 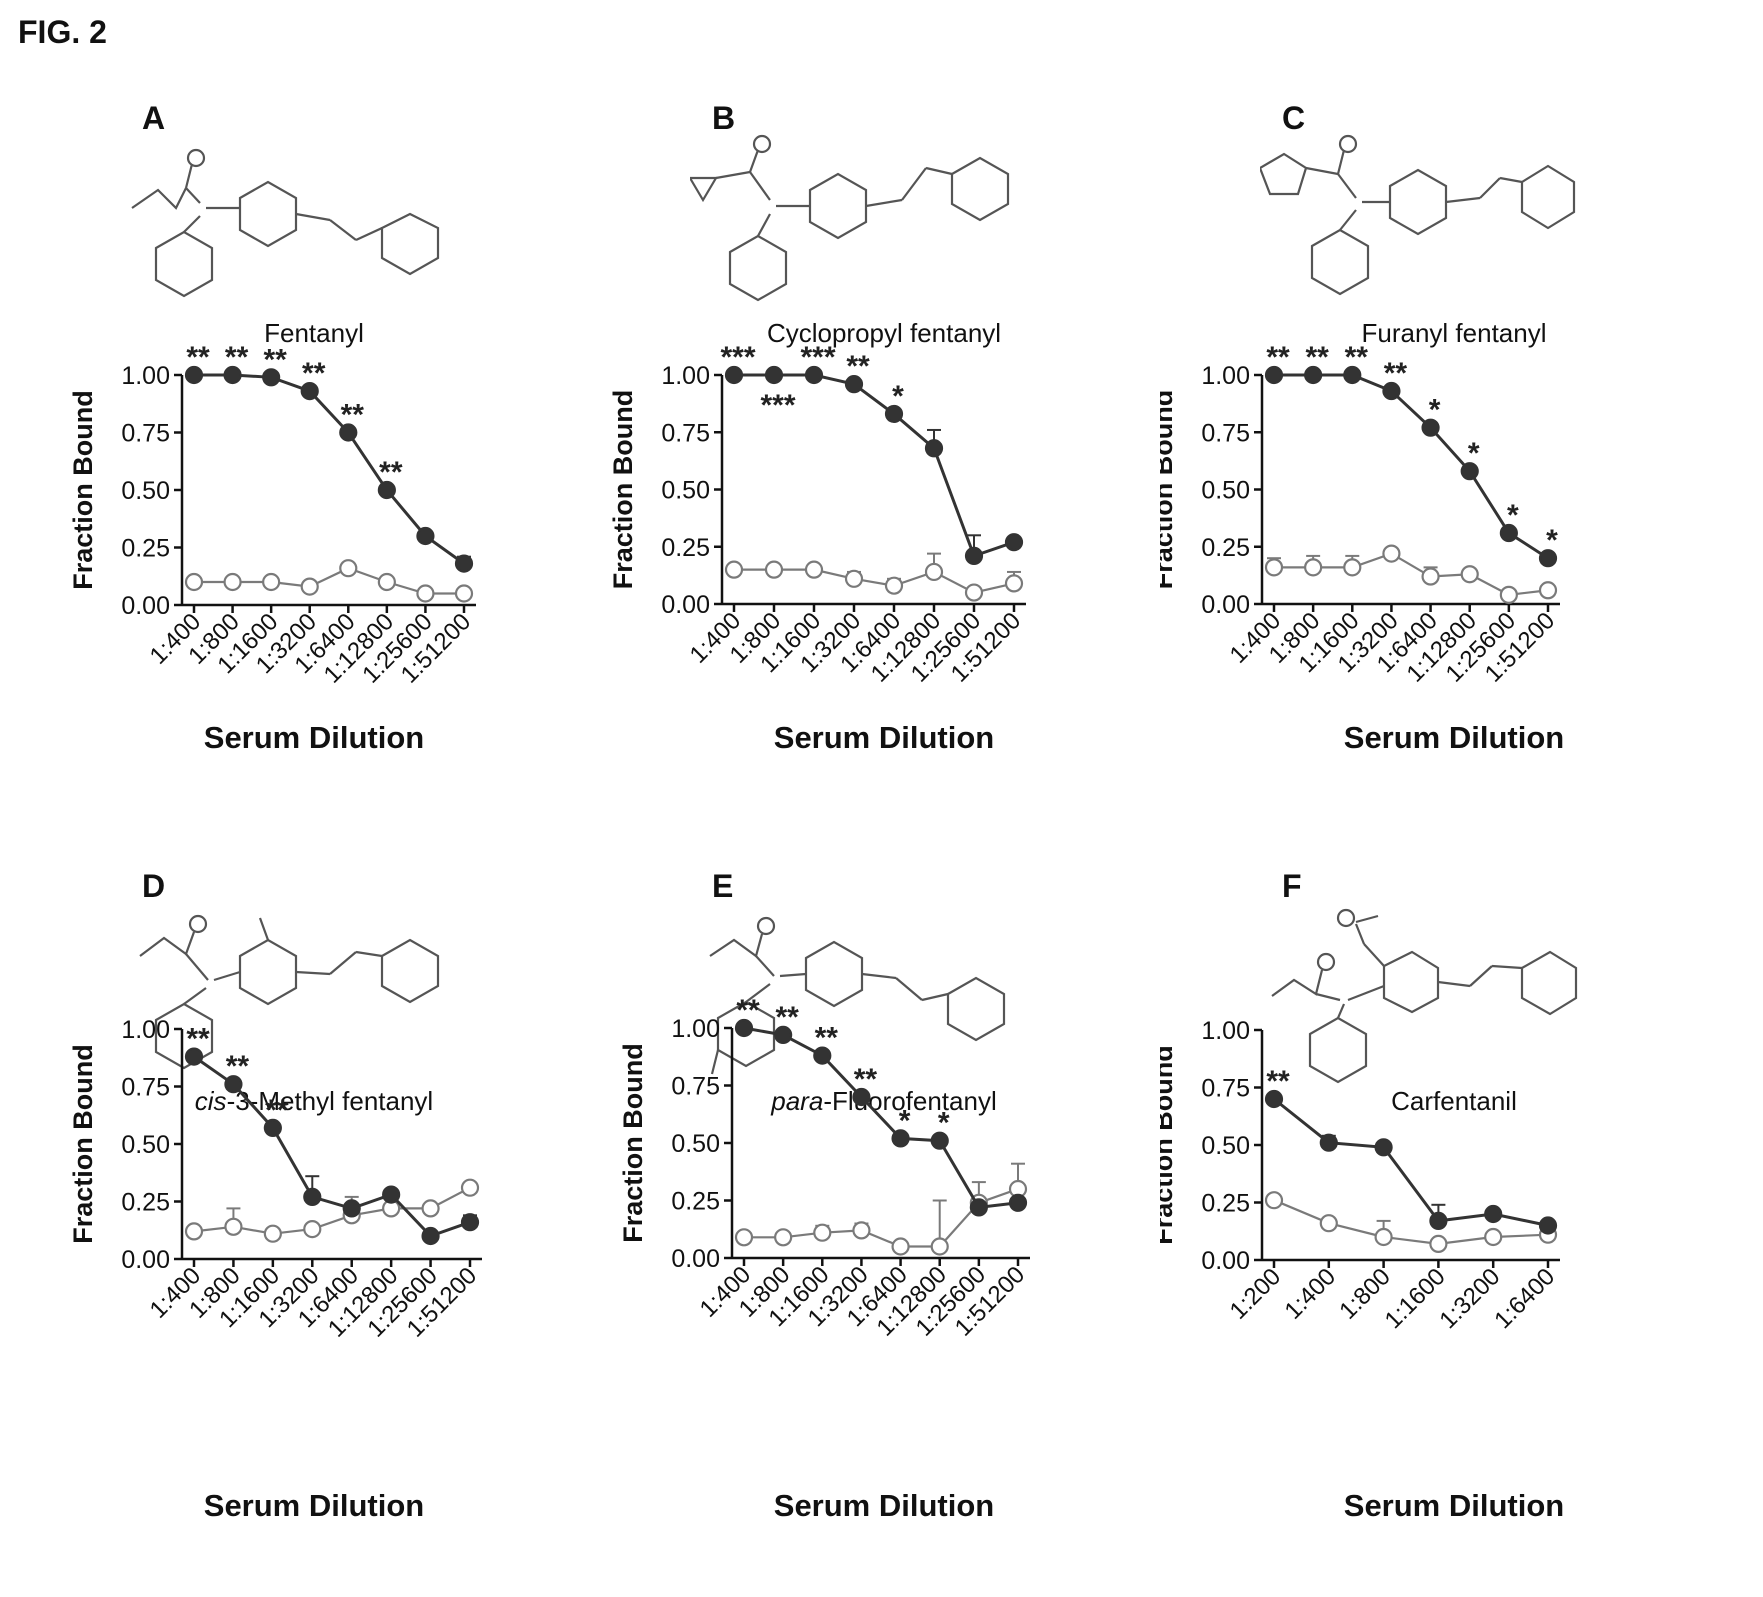 What do you see at coordinates (280, 225) in the screenshot?
I see `fentanyl-structure-icon` at bounding box center [280, 225].